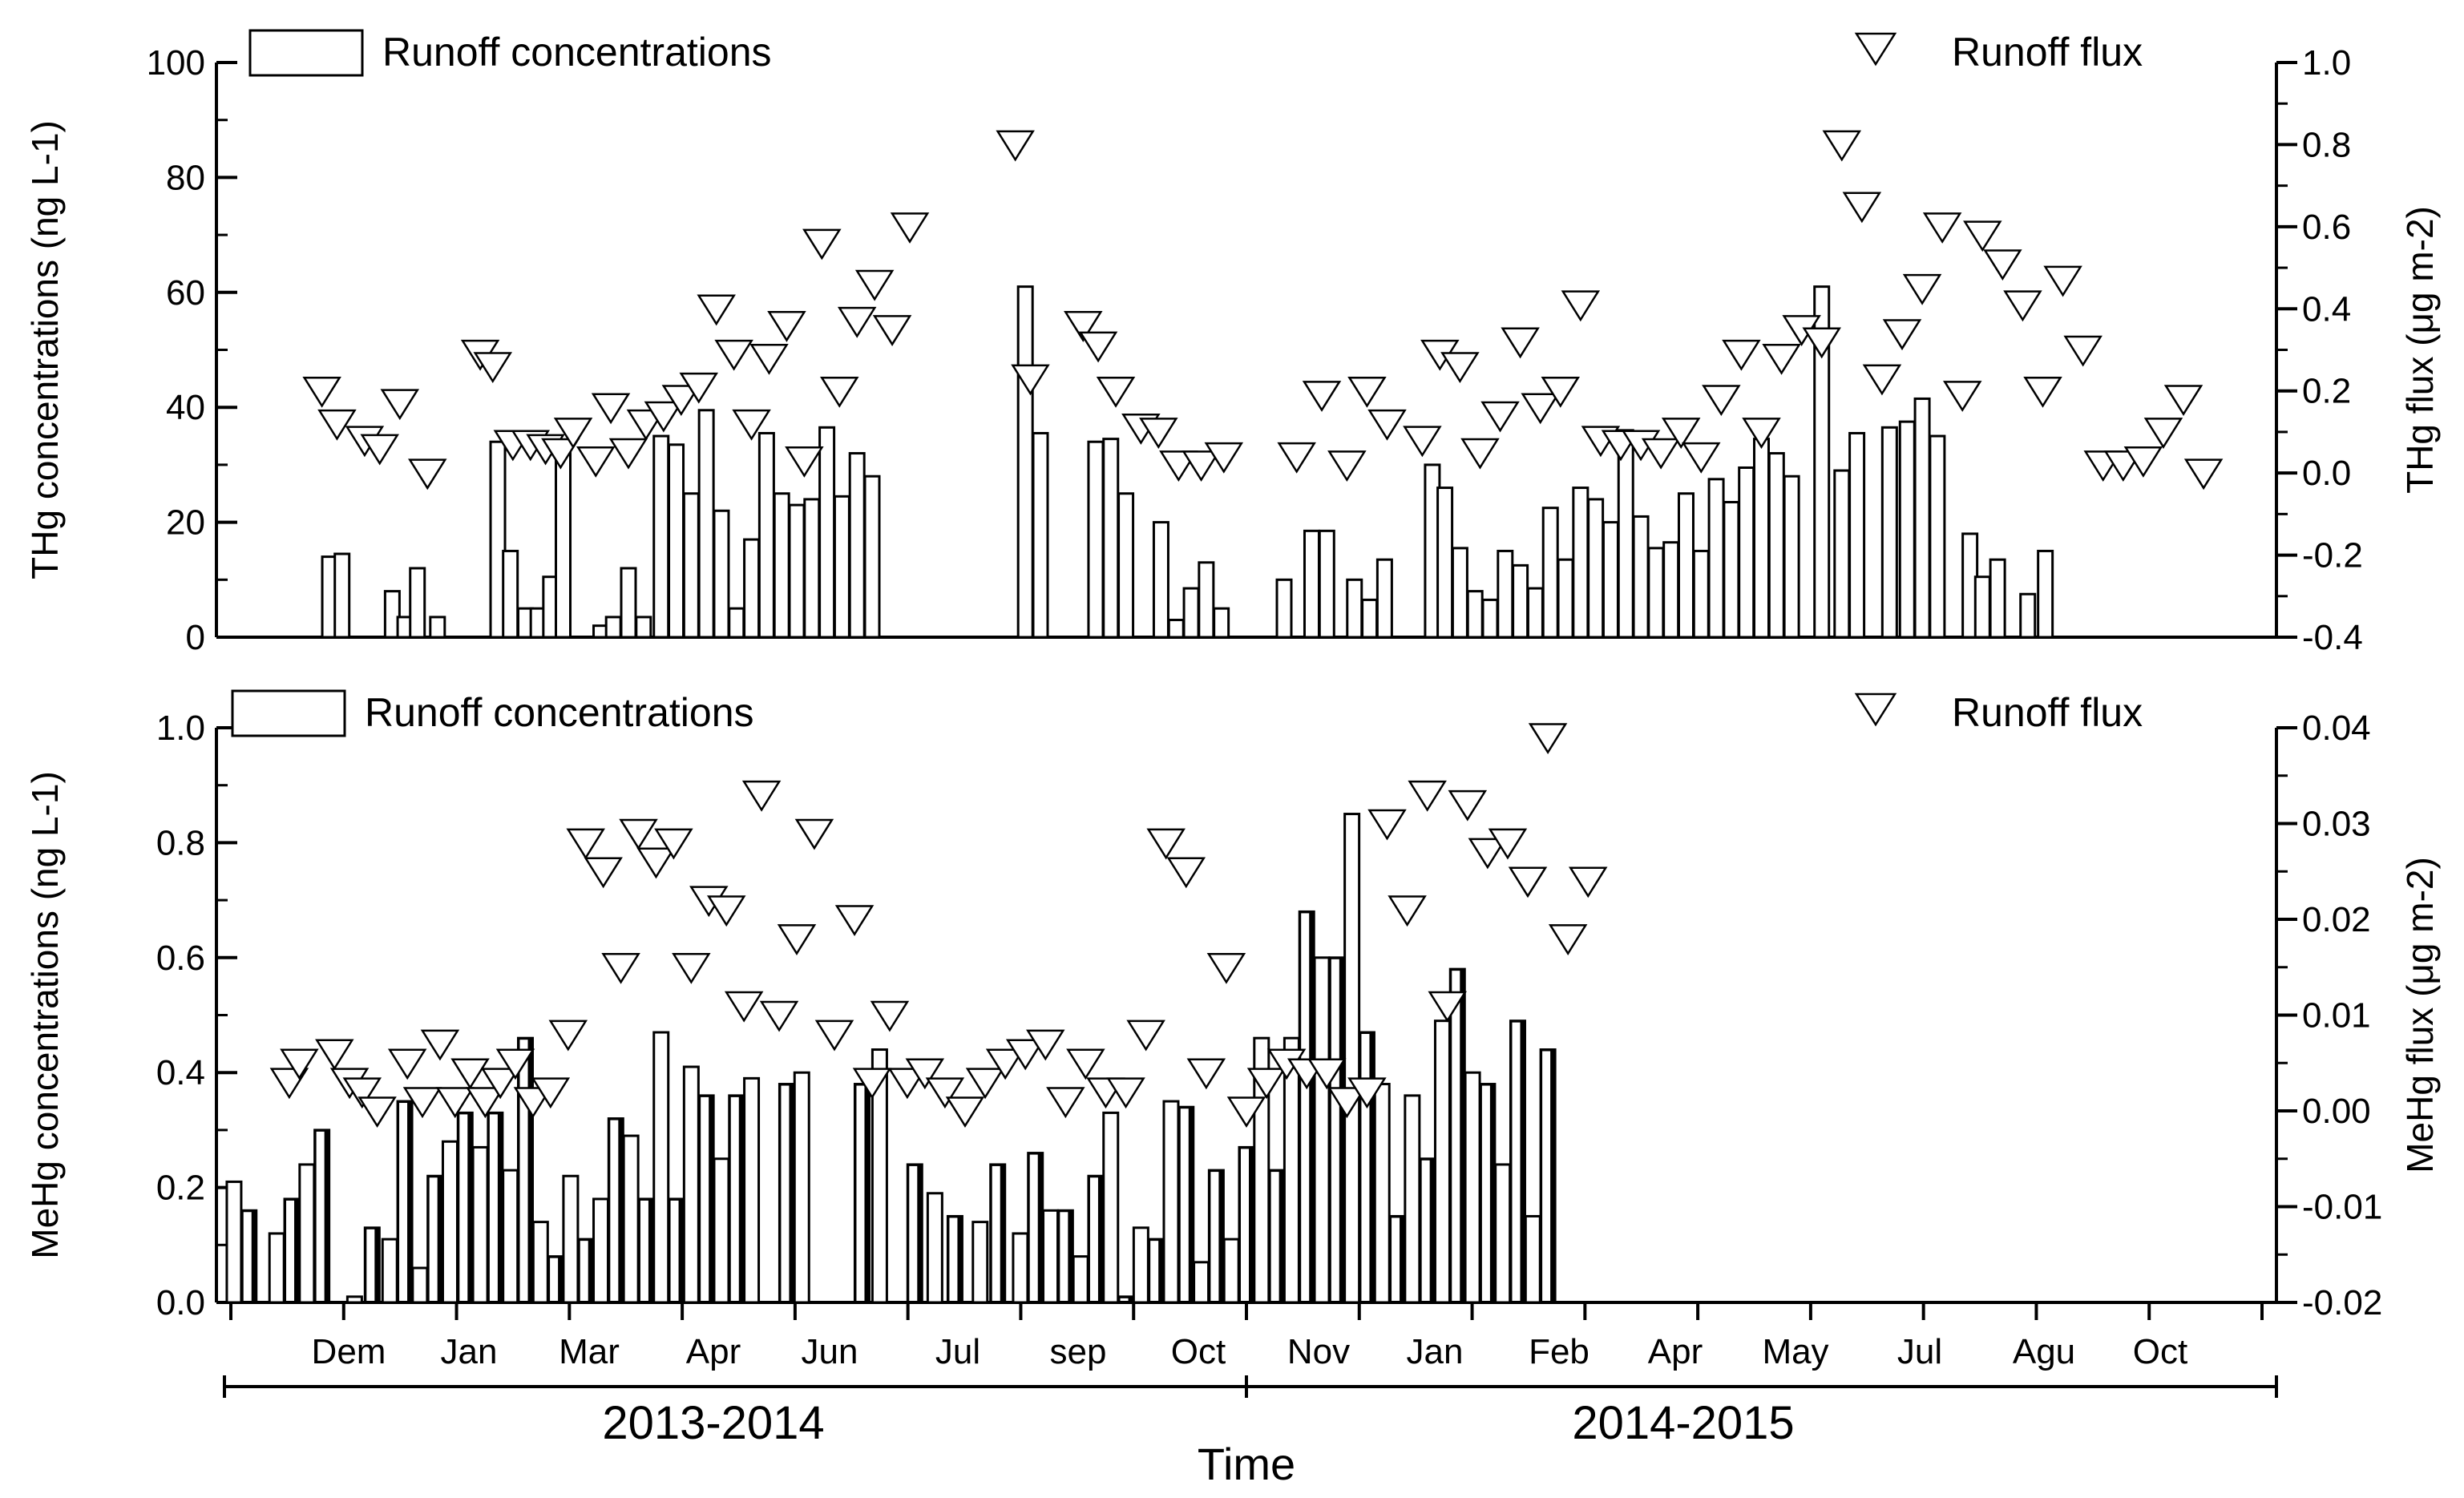  Describe the element at coordinates (2336, 1111) in the screenshot. I see `mehg-y2tick-label: 0.00` at that location.